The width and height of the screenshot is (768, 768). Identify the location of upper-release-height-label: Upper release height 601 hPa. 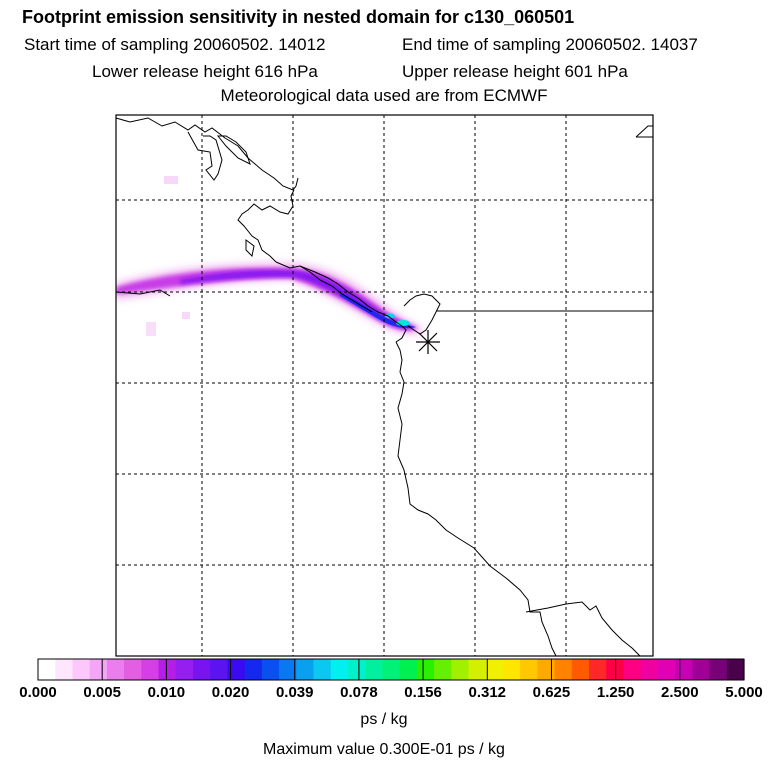
(515, 71).